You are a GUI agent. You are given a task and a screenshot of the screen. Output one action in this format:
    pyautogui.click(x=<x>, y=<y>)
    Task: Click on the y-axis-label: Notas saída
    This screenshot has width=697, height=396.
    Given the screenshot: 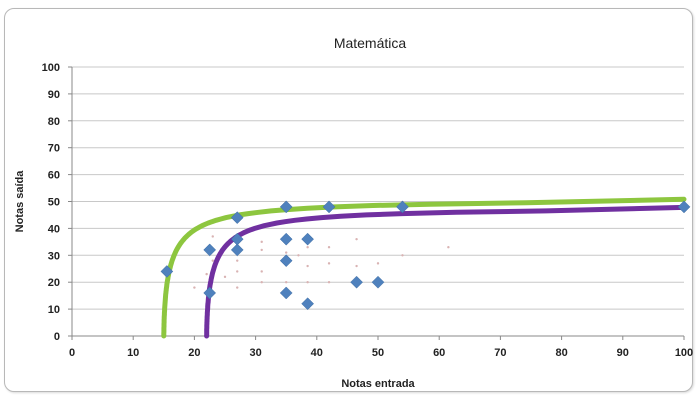 What is the action you would take?
    pyautogui.click(x=20, y=201)
    